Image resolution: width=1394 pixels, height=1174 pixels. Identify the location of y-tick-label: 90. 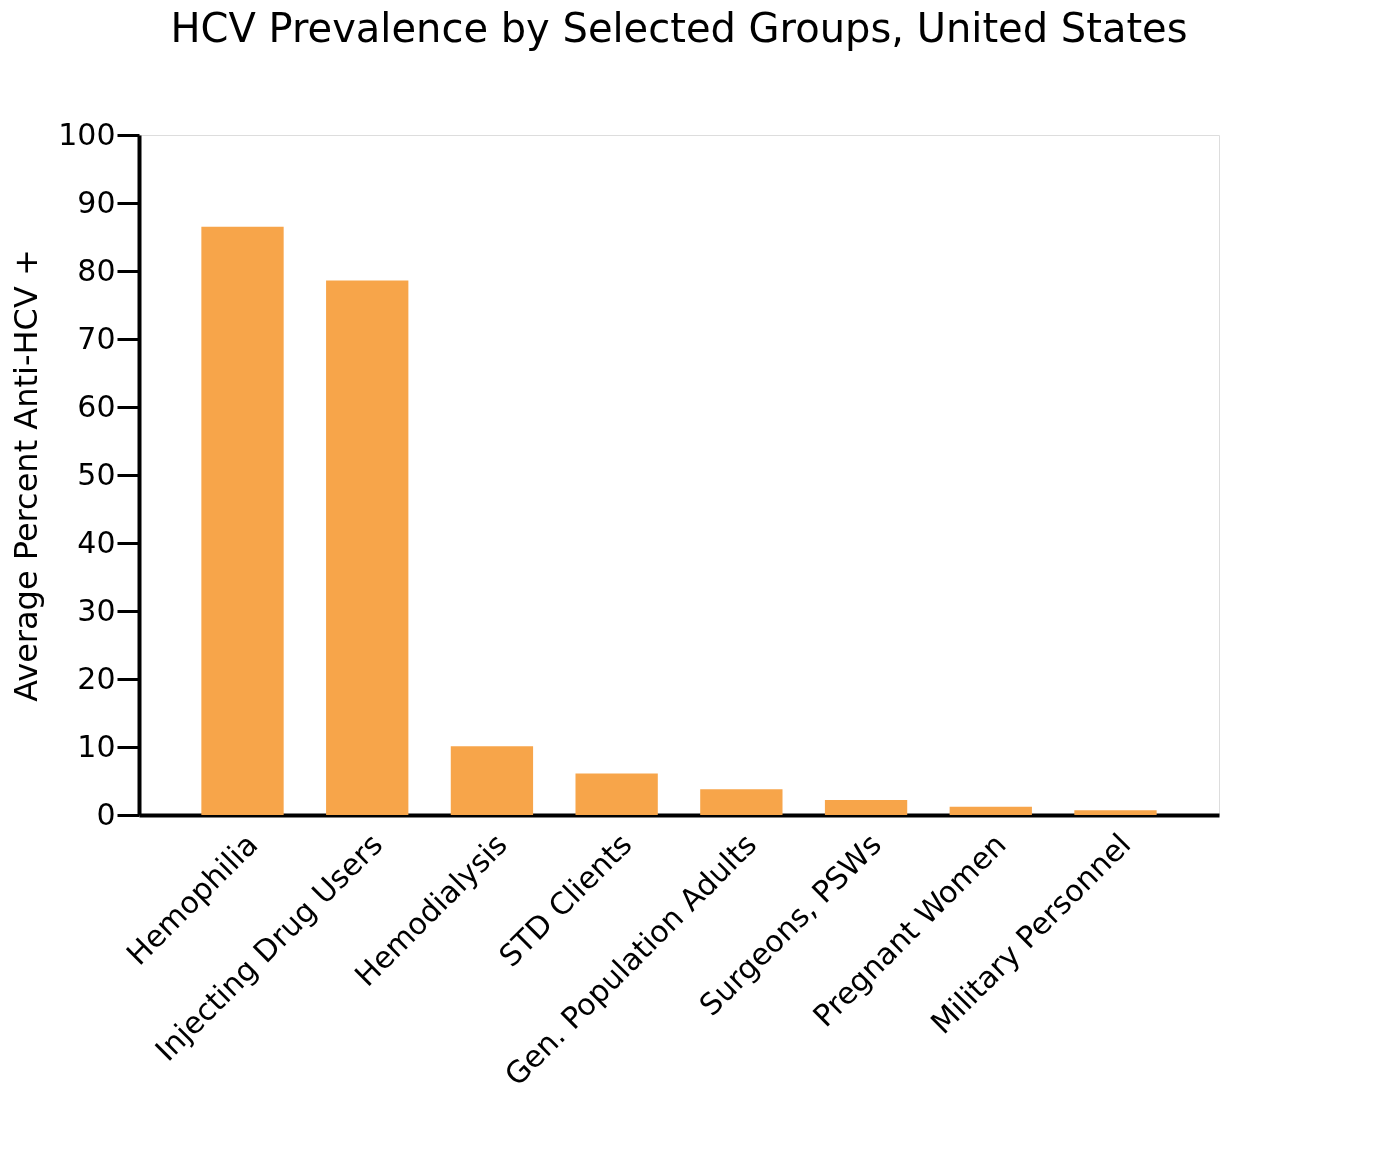
(96, 202).